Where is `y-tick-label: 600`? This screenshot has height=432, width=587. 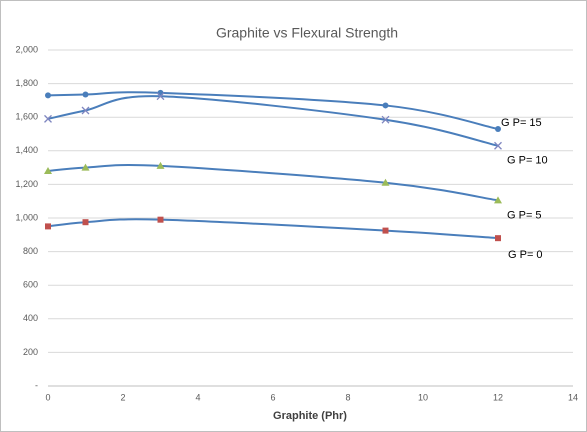
y-tick-label: 600 is located at coordinates (30, 285).